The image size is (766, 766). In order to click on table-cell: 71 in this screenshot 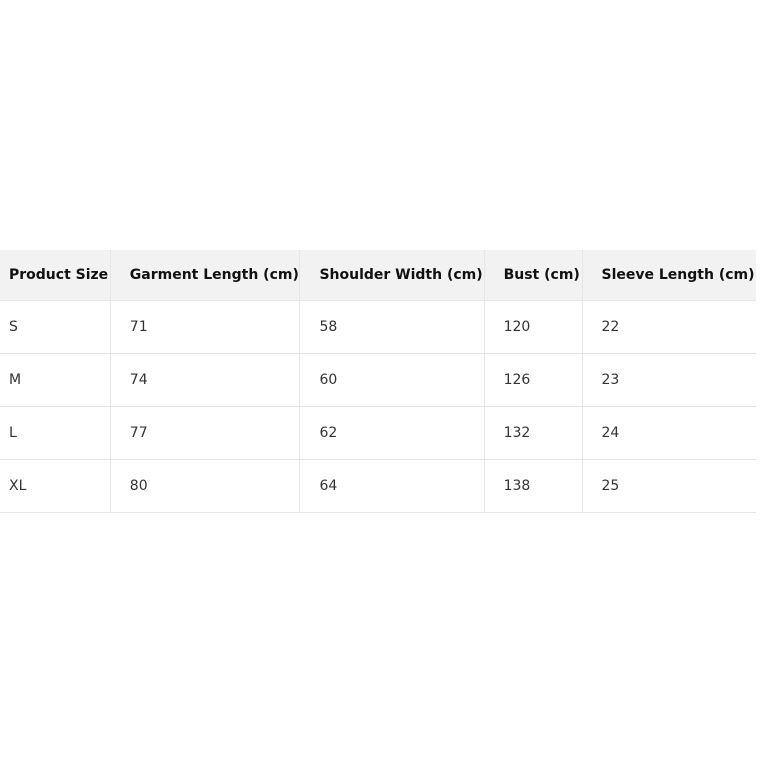, I will do `click(205, 327)`.